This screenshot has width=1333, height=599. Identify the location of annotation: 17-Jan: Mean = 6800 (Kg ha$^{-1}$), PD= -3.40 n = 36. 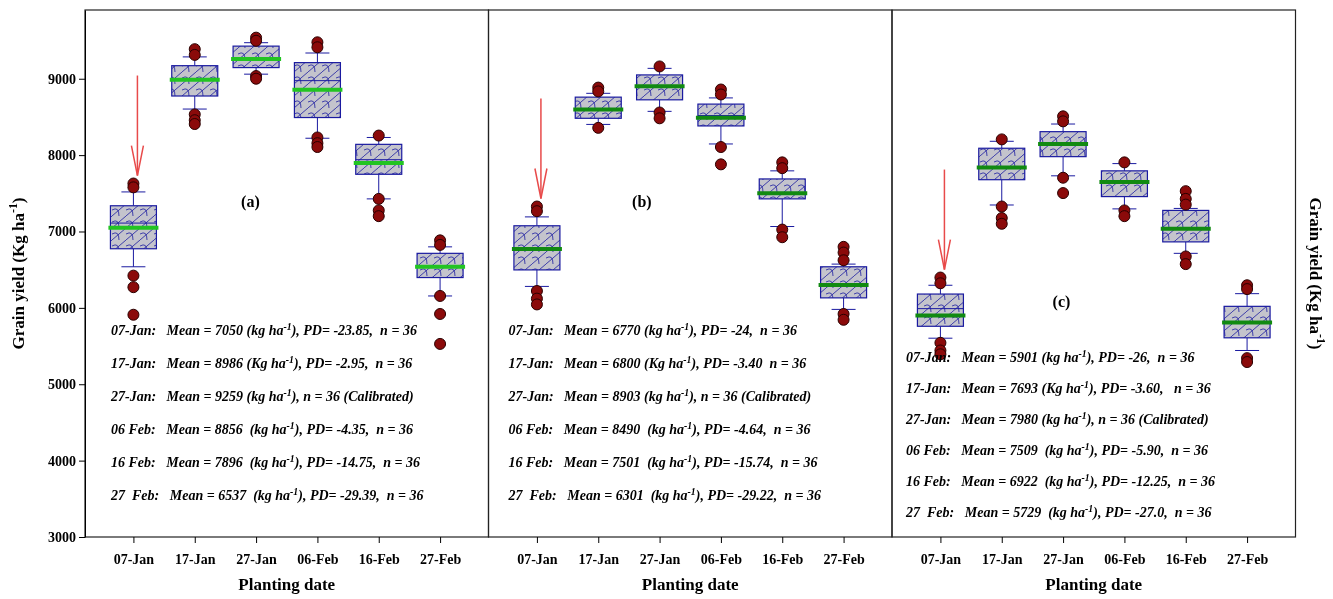
(657, 362).